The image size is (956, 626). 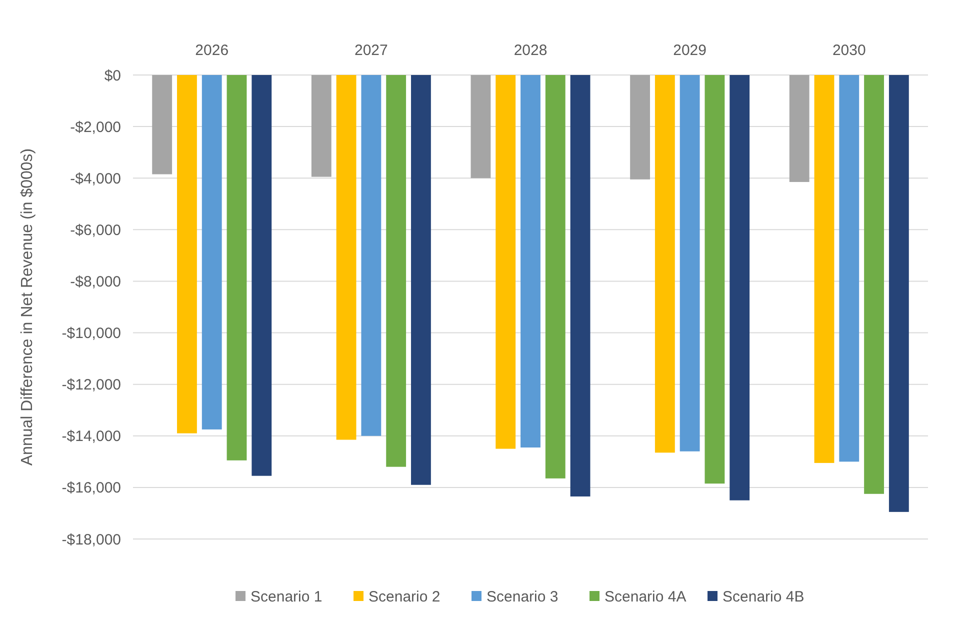 What do you see at coordinates (212, 50) in the screenshot?
I see `x-tick-label: 2026` at bounding box center [212, 50].